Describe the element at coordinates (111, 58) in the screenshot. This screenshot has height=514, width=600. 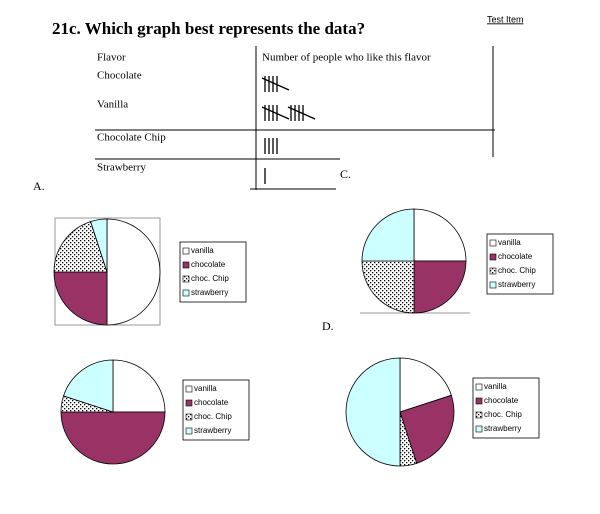
I see `column-header: Flavor` at that location.